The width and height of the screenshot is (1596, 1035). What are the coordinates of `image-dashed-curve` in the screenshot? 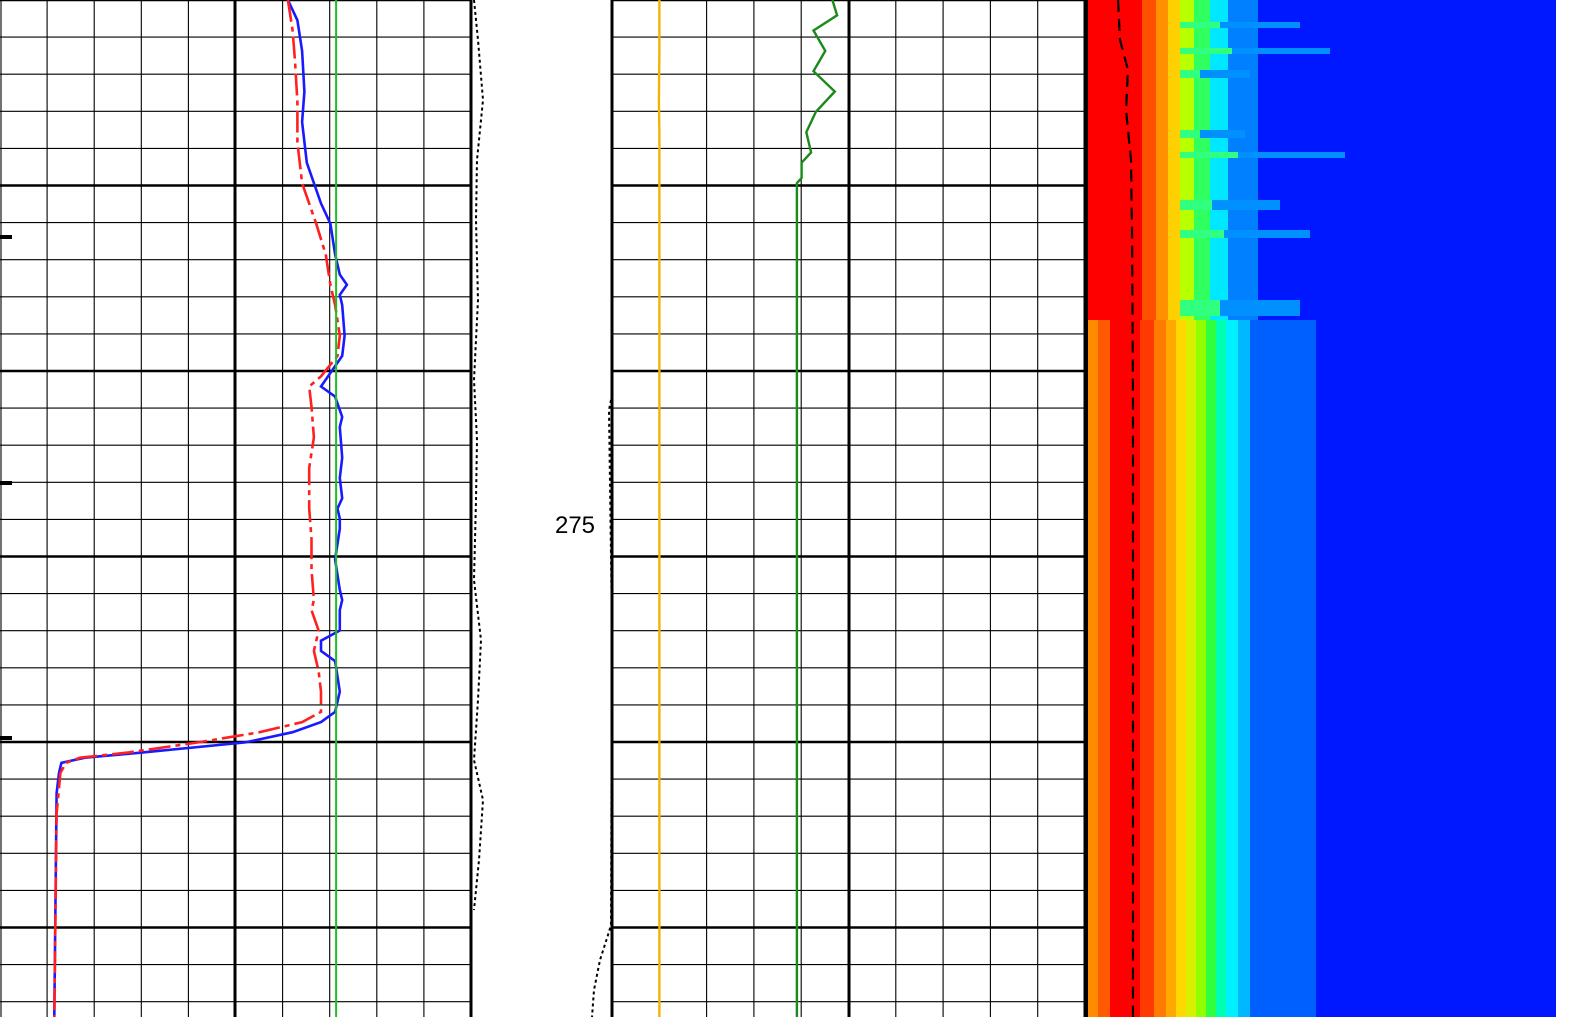 It's located at (1125, 508).